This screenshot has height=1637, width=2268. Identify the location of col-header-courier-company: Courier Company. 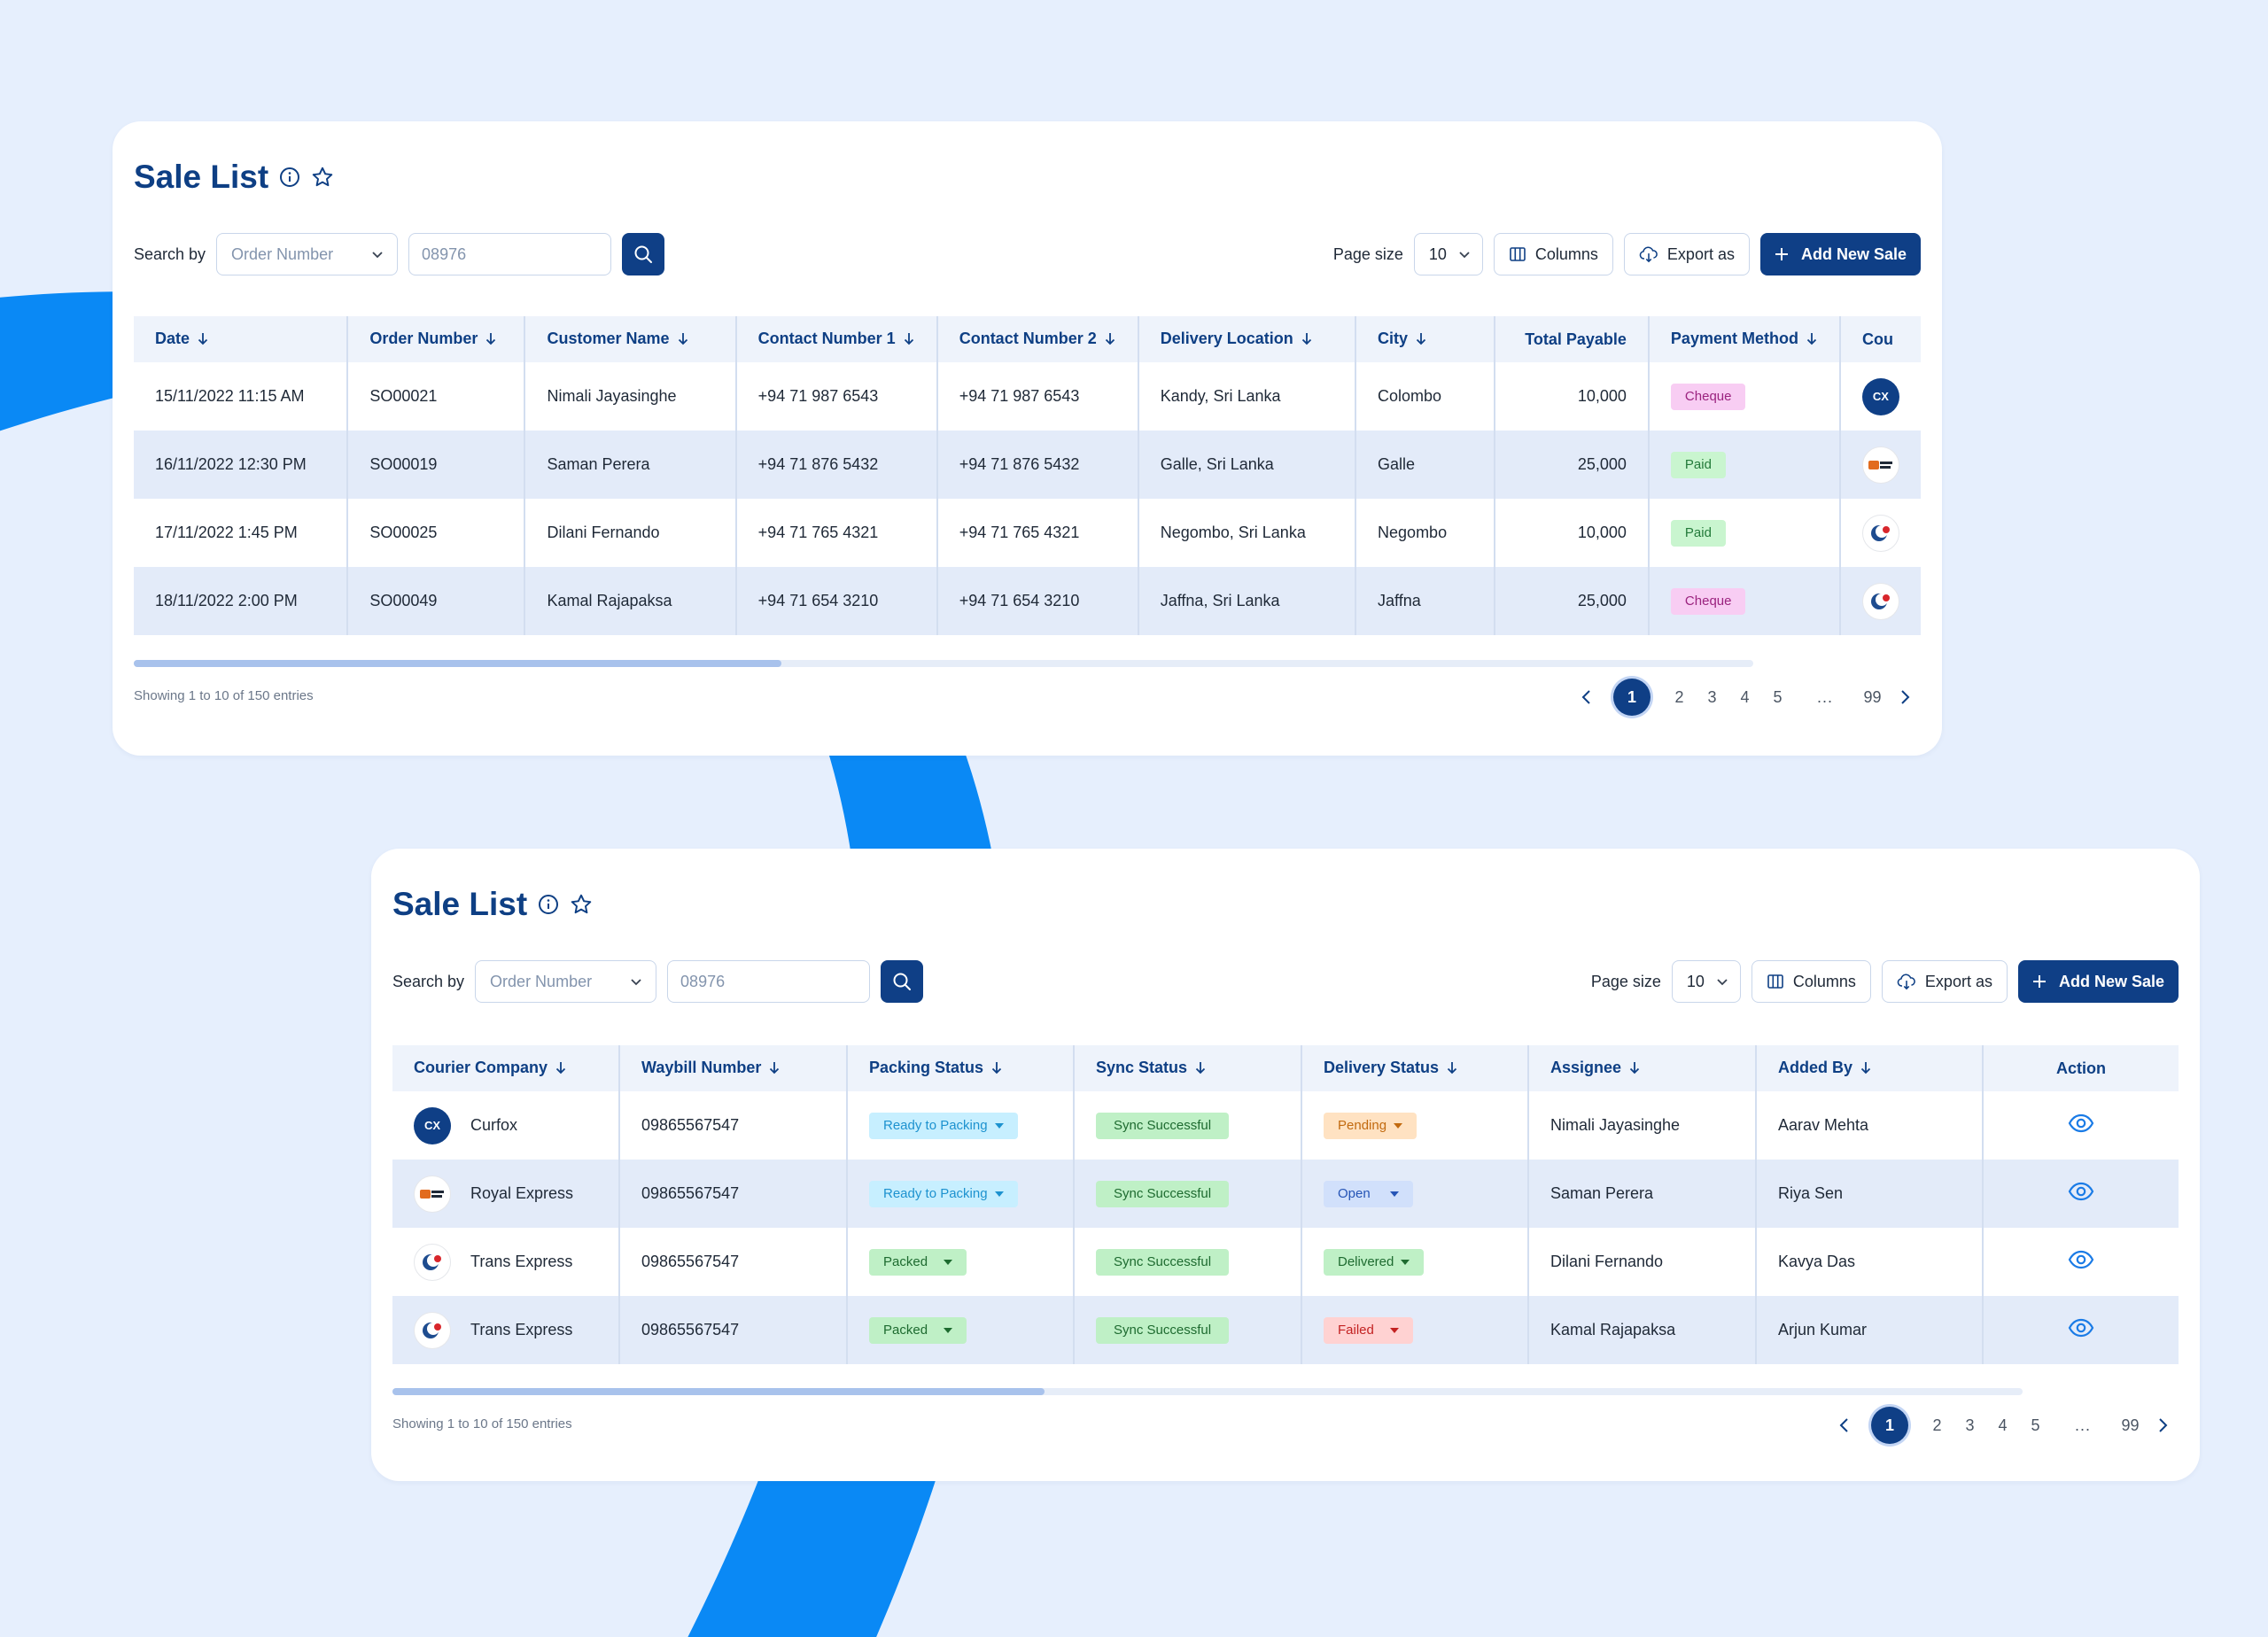
(506, 1068).